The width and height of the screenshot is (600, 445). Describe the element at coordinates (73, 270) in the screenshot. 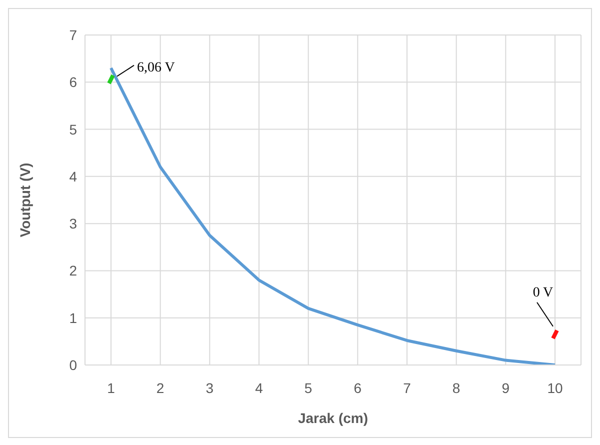

I see `y-tick-label: 2` at that location.